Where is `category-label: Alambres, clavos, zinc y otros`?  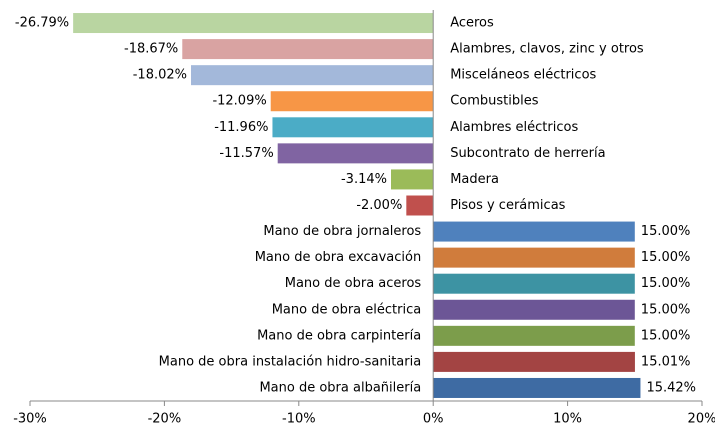 category-label: Alambres, clavos, zinc y otros is located at coordinates (547, 49).